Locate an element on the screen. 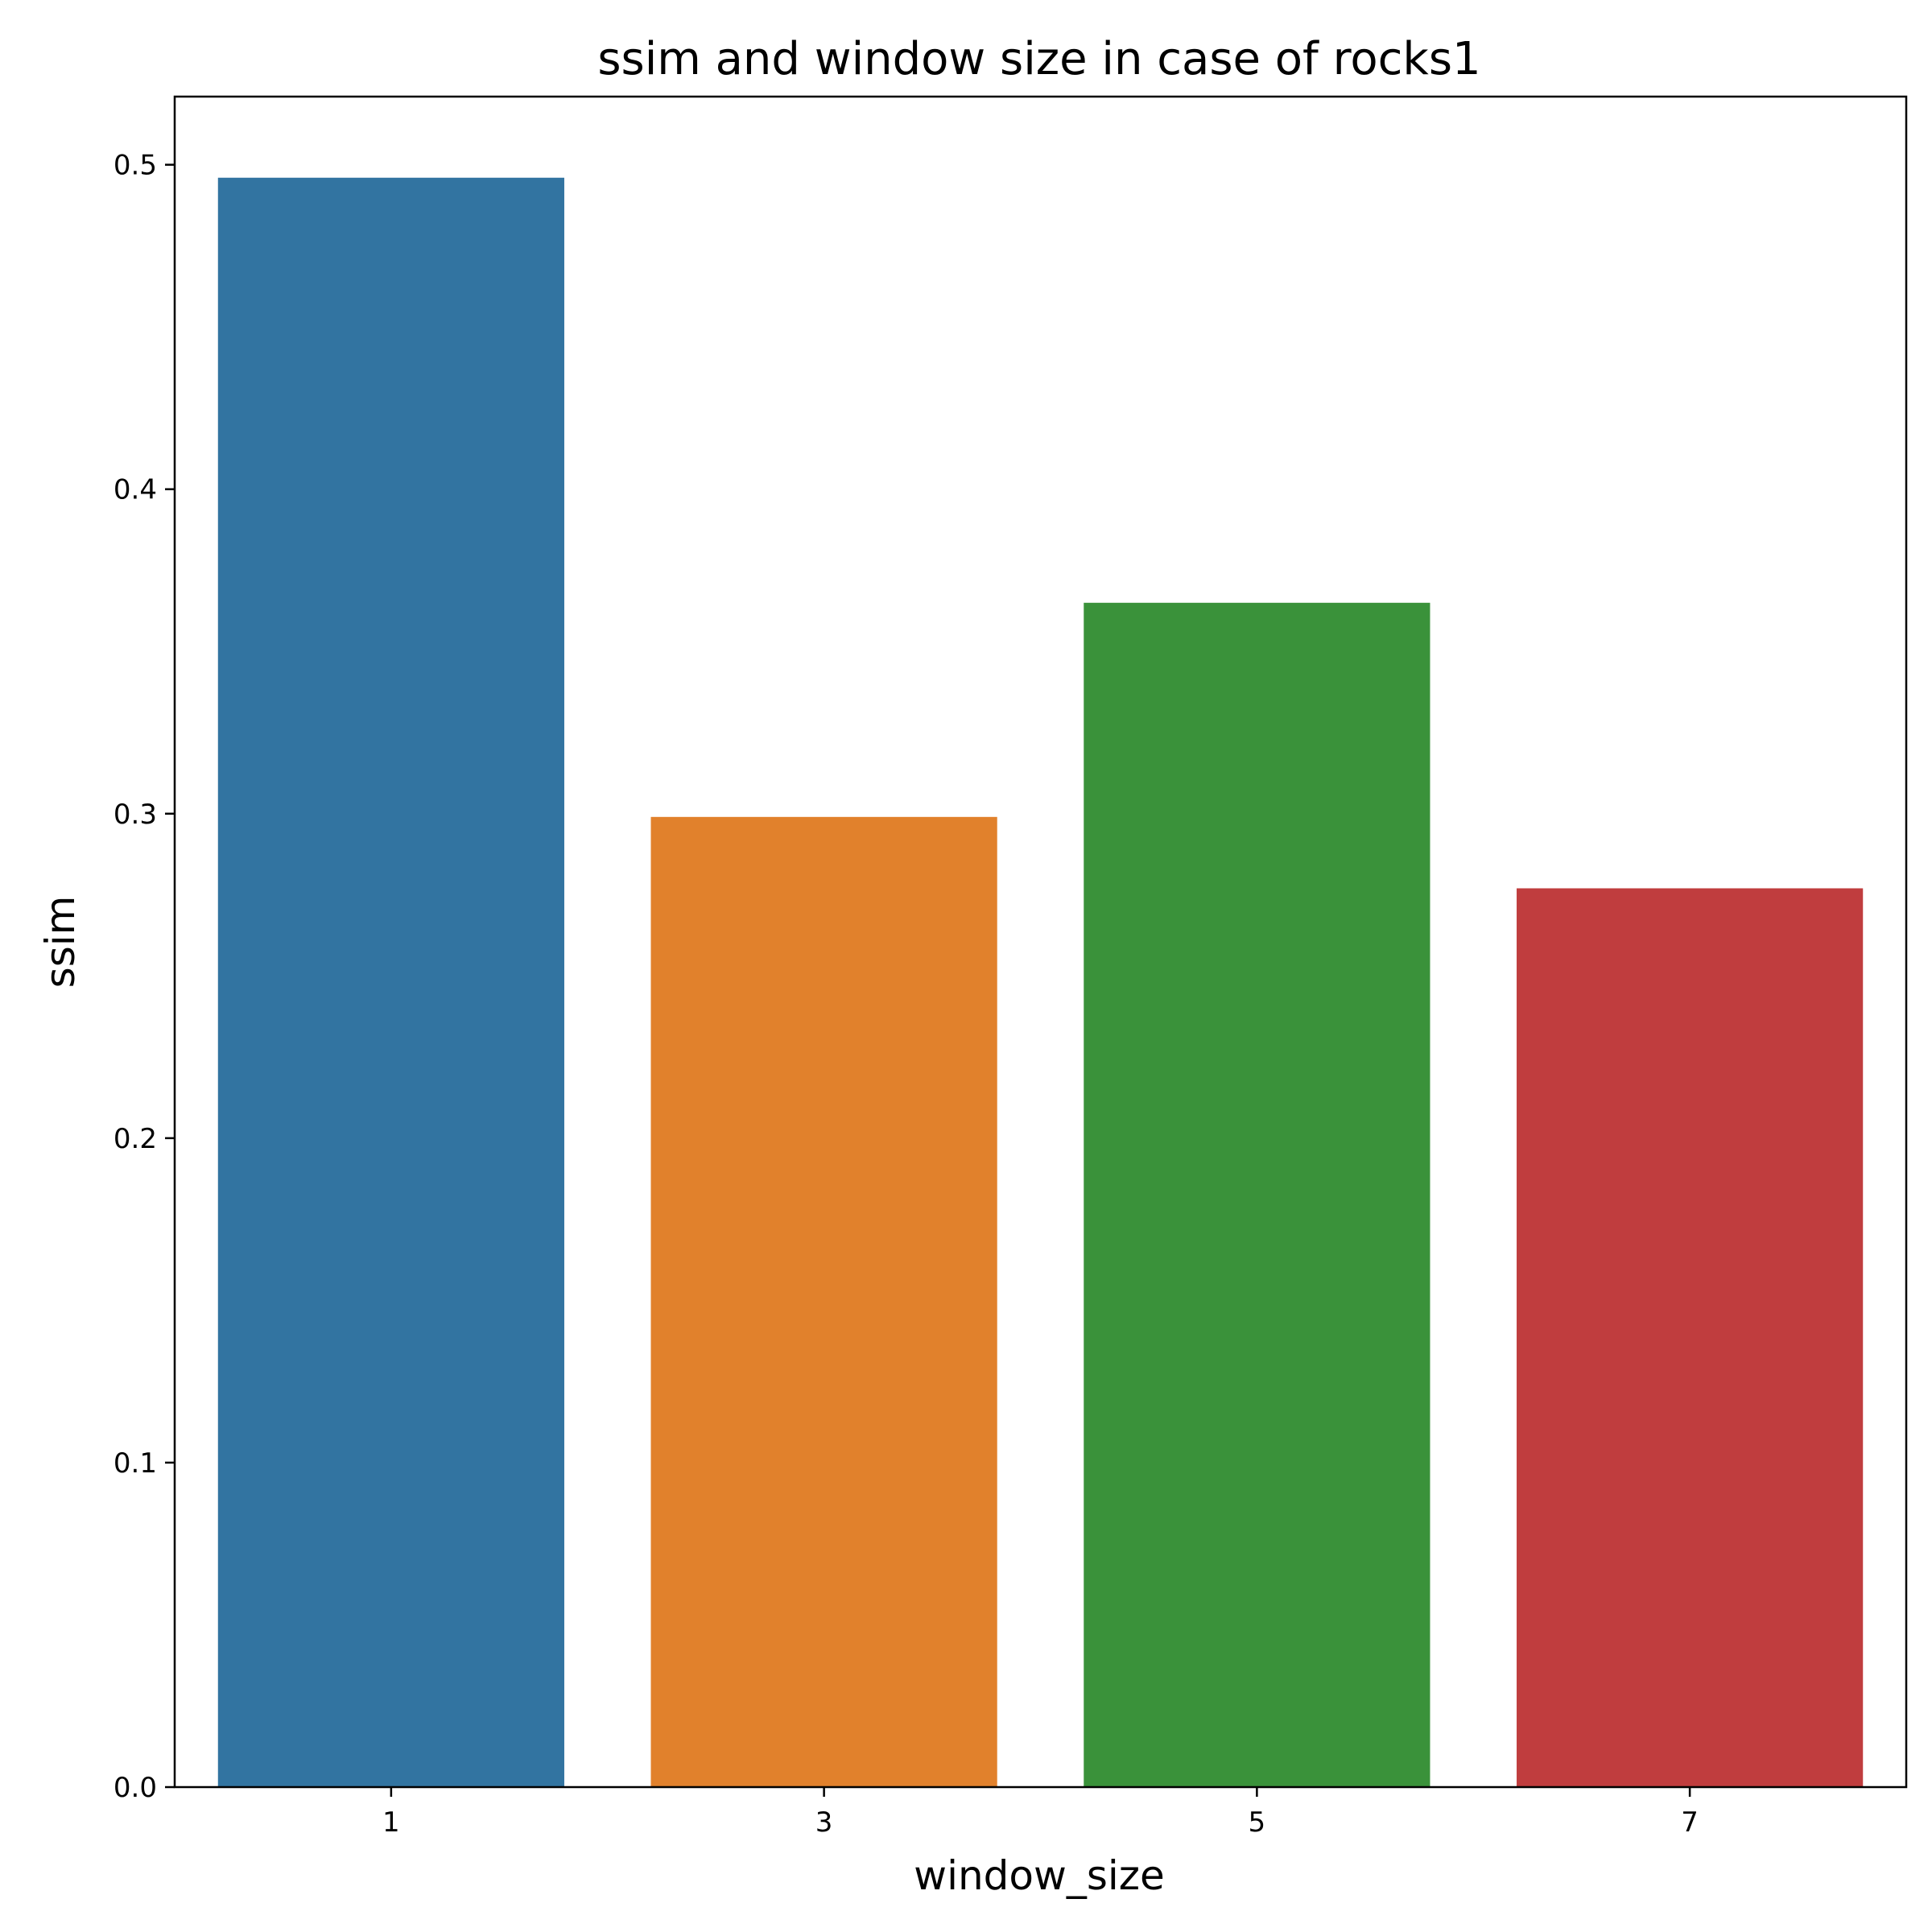 This screenshot has height=1932, width=1932. y-axis-label: ssim is located at coordinates (60, 942).